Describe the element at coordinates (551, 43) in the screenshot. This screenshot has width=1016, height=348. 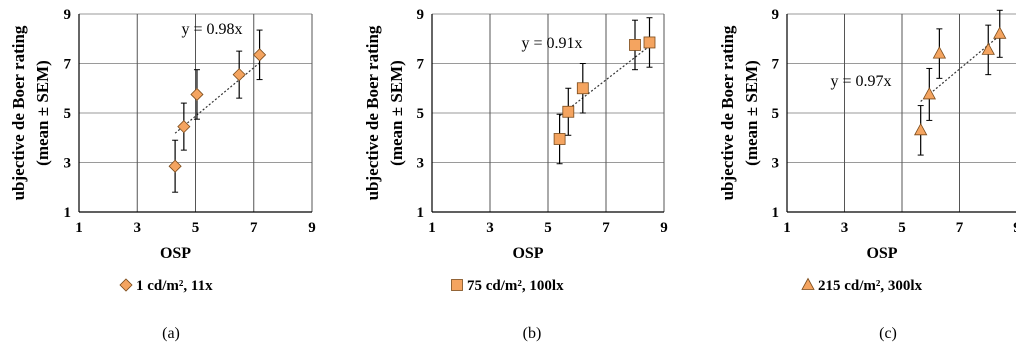
I see `fit-equation: y = 0.91x` at that location.